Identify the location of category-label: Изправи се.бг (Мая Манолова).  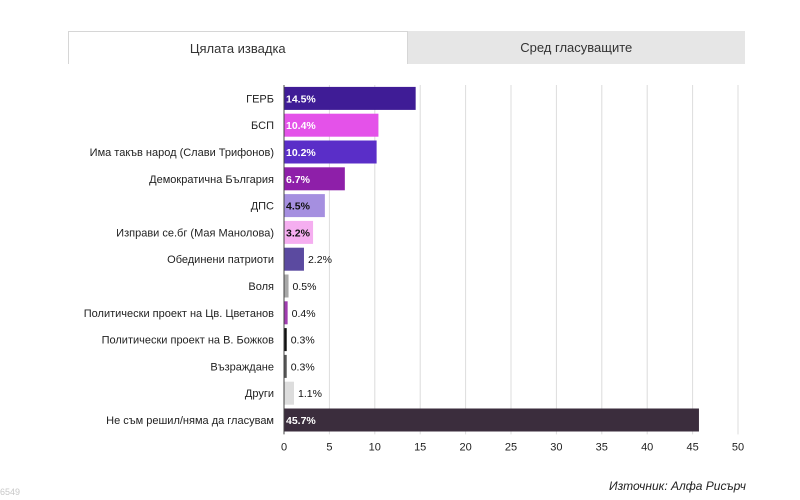
(195, 233).